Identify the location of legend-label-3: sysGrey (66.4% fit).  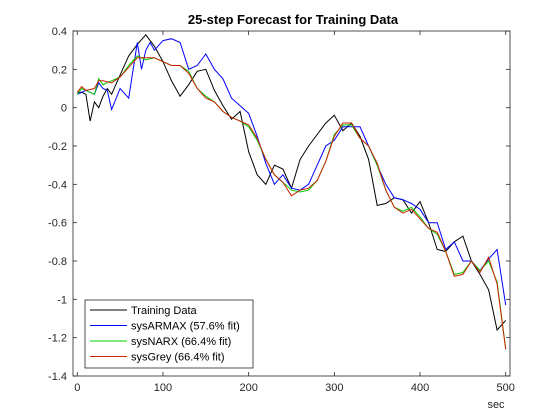
(178, 358).